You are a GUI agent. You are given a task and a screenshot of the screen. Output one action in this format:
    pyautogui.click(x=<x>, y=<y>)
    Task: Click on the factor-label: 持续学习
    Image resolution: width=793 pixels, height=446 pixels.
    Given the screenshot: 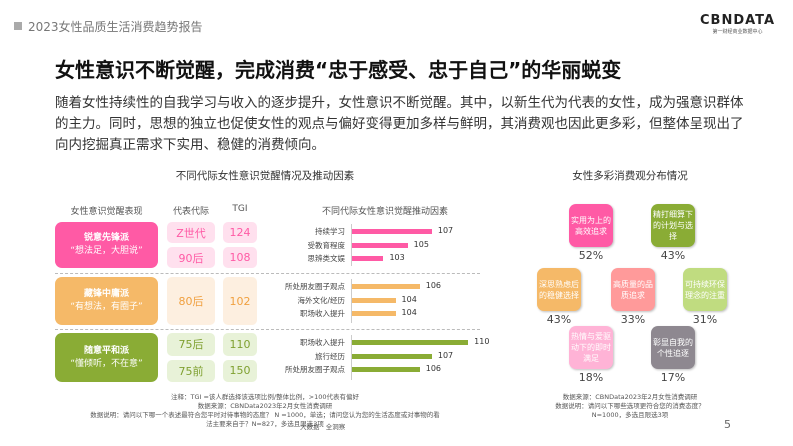 What is the action you would take?
    pyautogui.click(x=330, y=231)
    